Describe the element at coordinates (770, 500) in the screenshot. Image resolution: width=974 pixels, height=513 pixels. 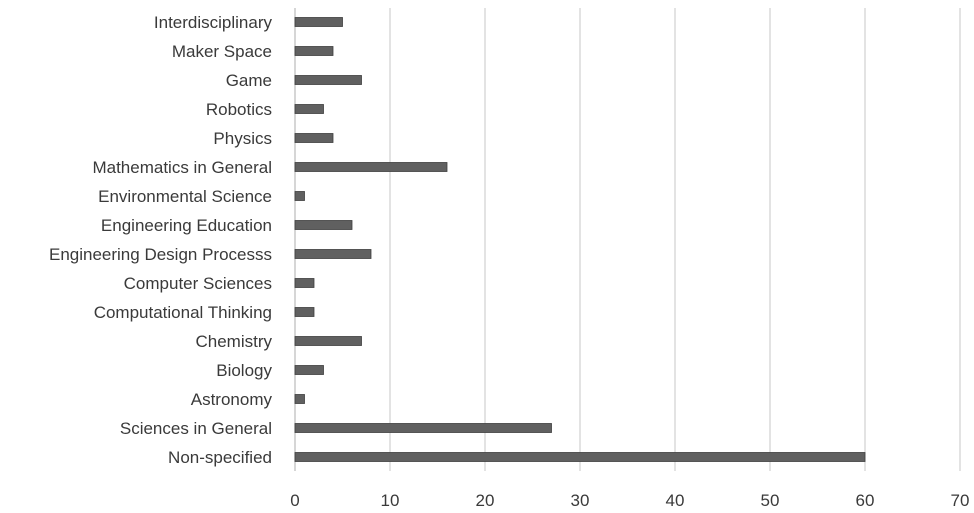
I see `x-tick-label: 50` at that location.